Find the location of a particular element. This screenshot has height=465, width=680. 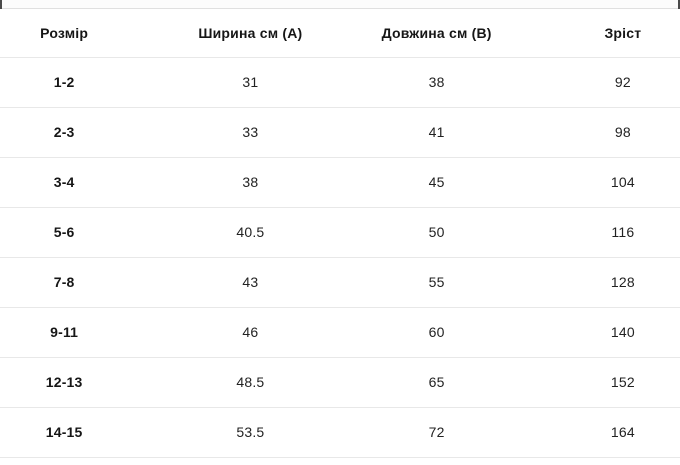

header-height: Зріст is located at coordinates (604, 33).